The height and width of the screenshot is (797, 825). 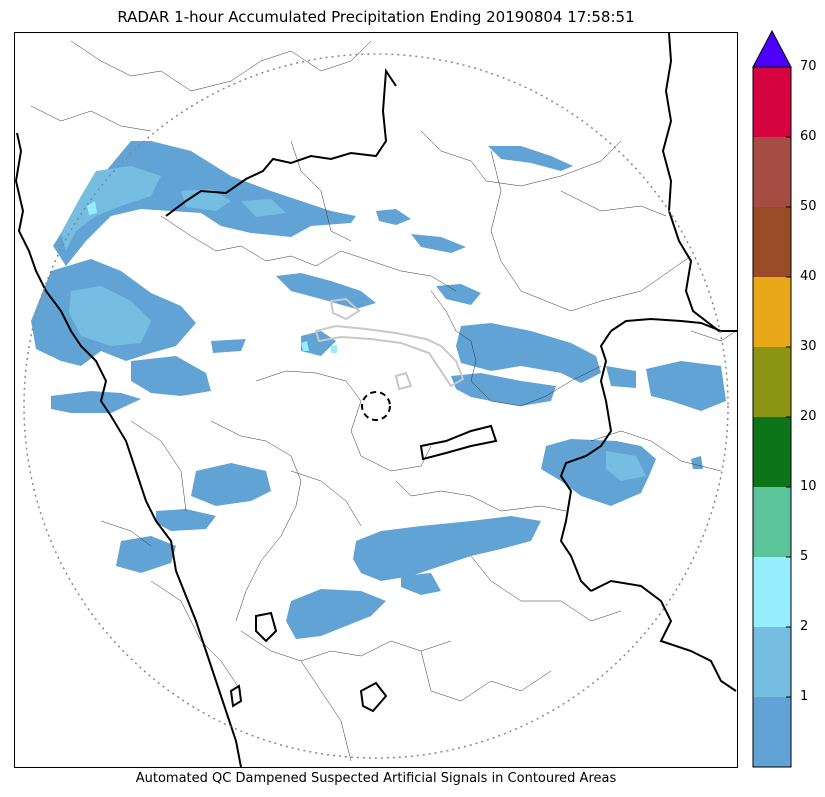 I want to click on border-left-piece, so click(x=236, y=696).